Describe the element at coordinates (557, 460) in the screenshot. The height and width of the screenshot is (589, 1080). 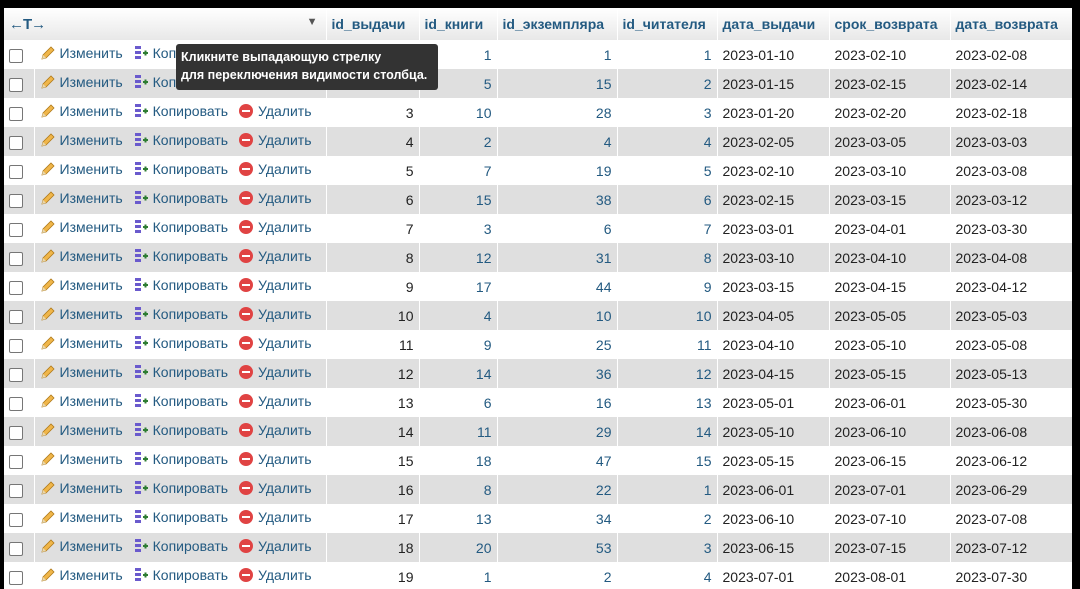
I see `cell-id-ekzemplyara-link: 47` at that location.